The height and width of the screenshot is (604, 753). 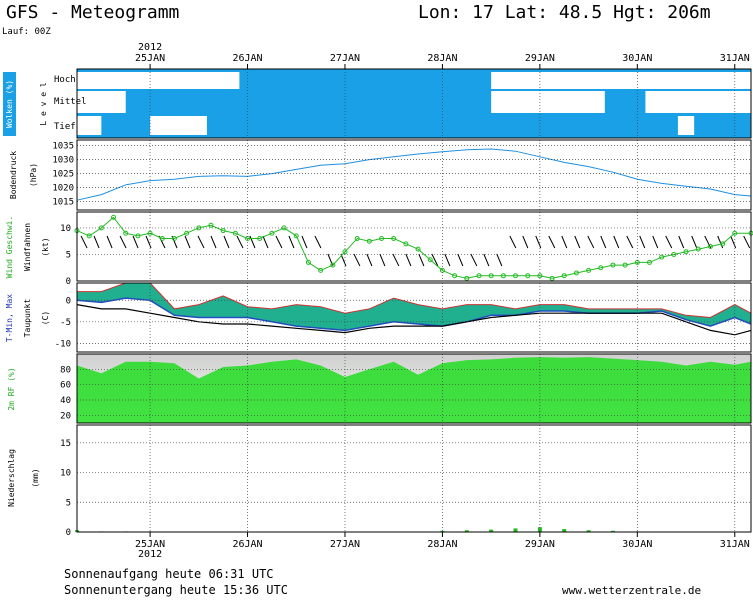 I want to click on cloud-level-tief: Tief, so click(x=65, y=127).